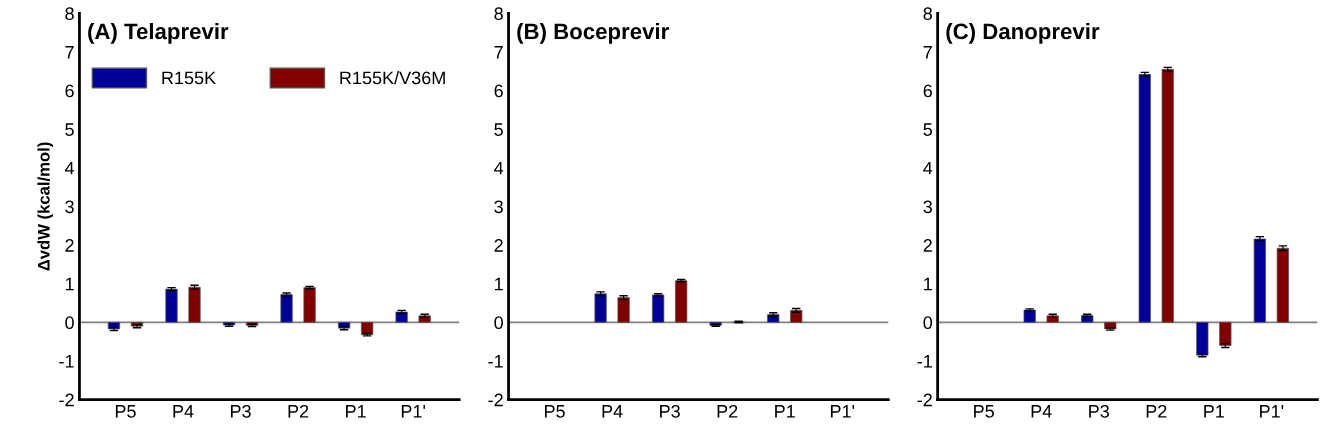 The image size is (1324, 444). I want to click on chart-title: (A) Telaprevir, so click(158, 33).